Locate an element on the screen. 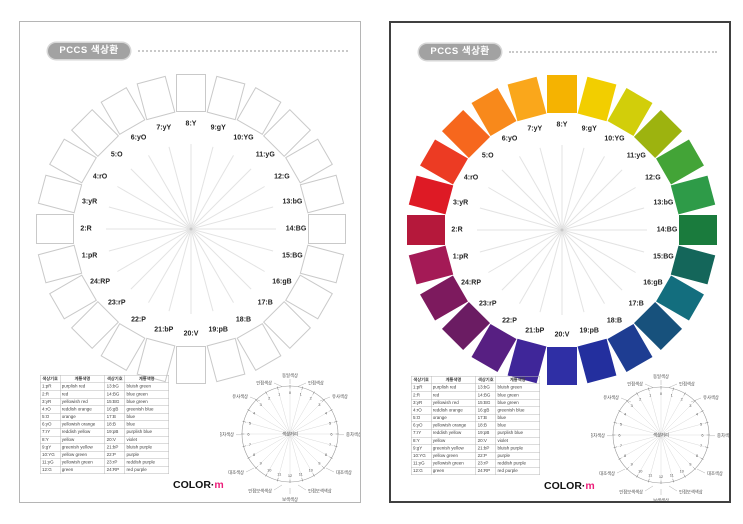 This screenshot has width=743, height=524. table-row: 7:rY reddish yellow 19:pB purplish blue is located at coordinates (476, 433).